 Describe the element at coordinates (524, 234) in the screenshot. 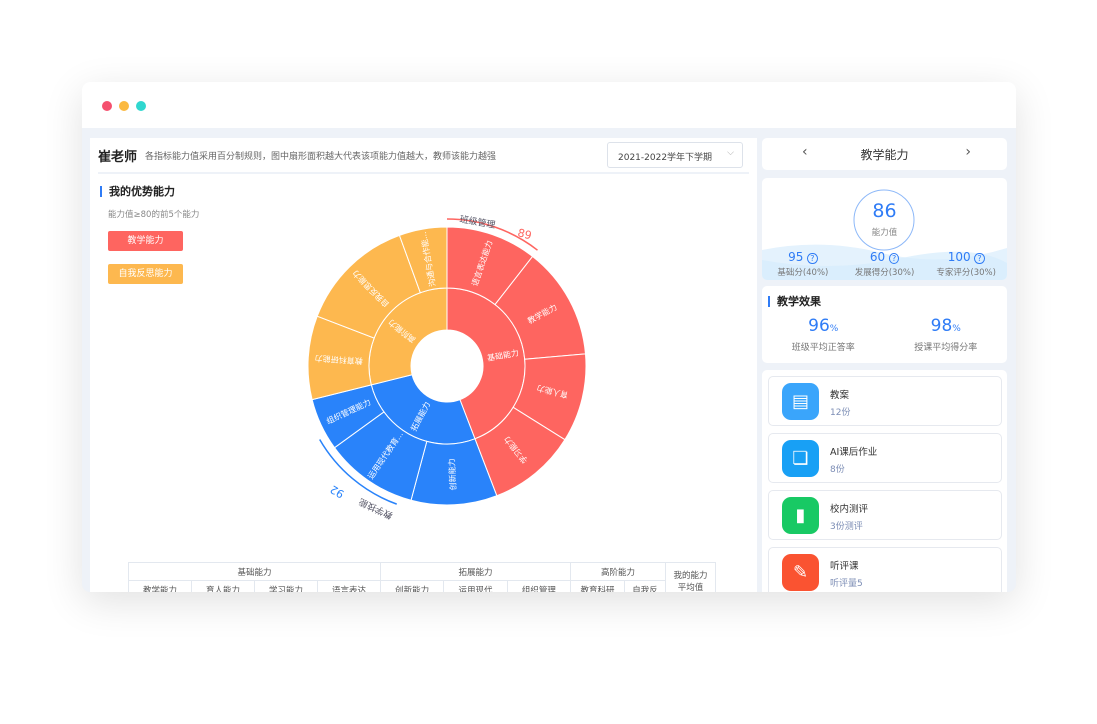

I see `annotation-value: 89` at that location.